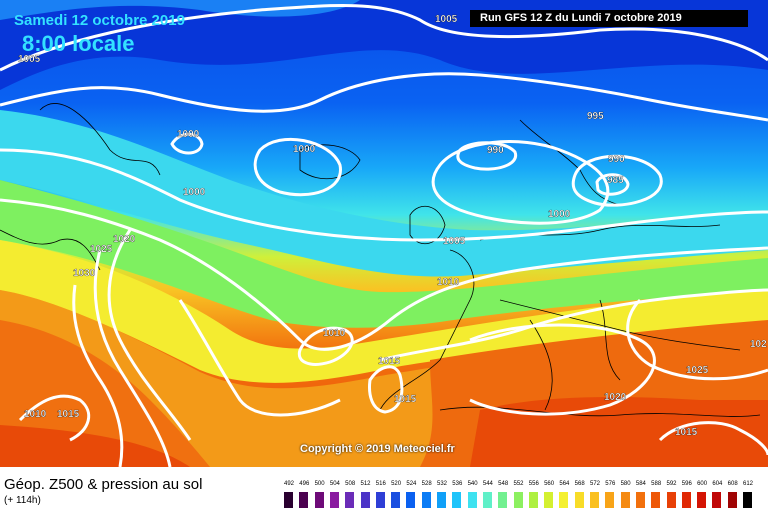 Image resolution: width=768 pixels, height=512 pixels. Describe the element at coordinates (625, 484) in the screenshot. I see `legend-tick: 580` at that location.